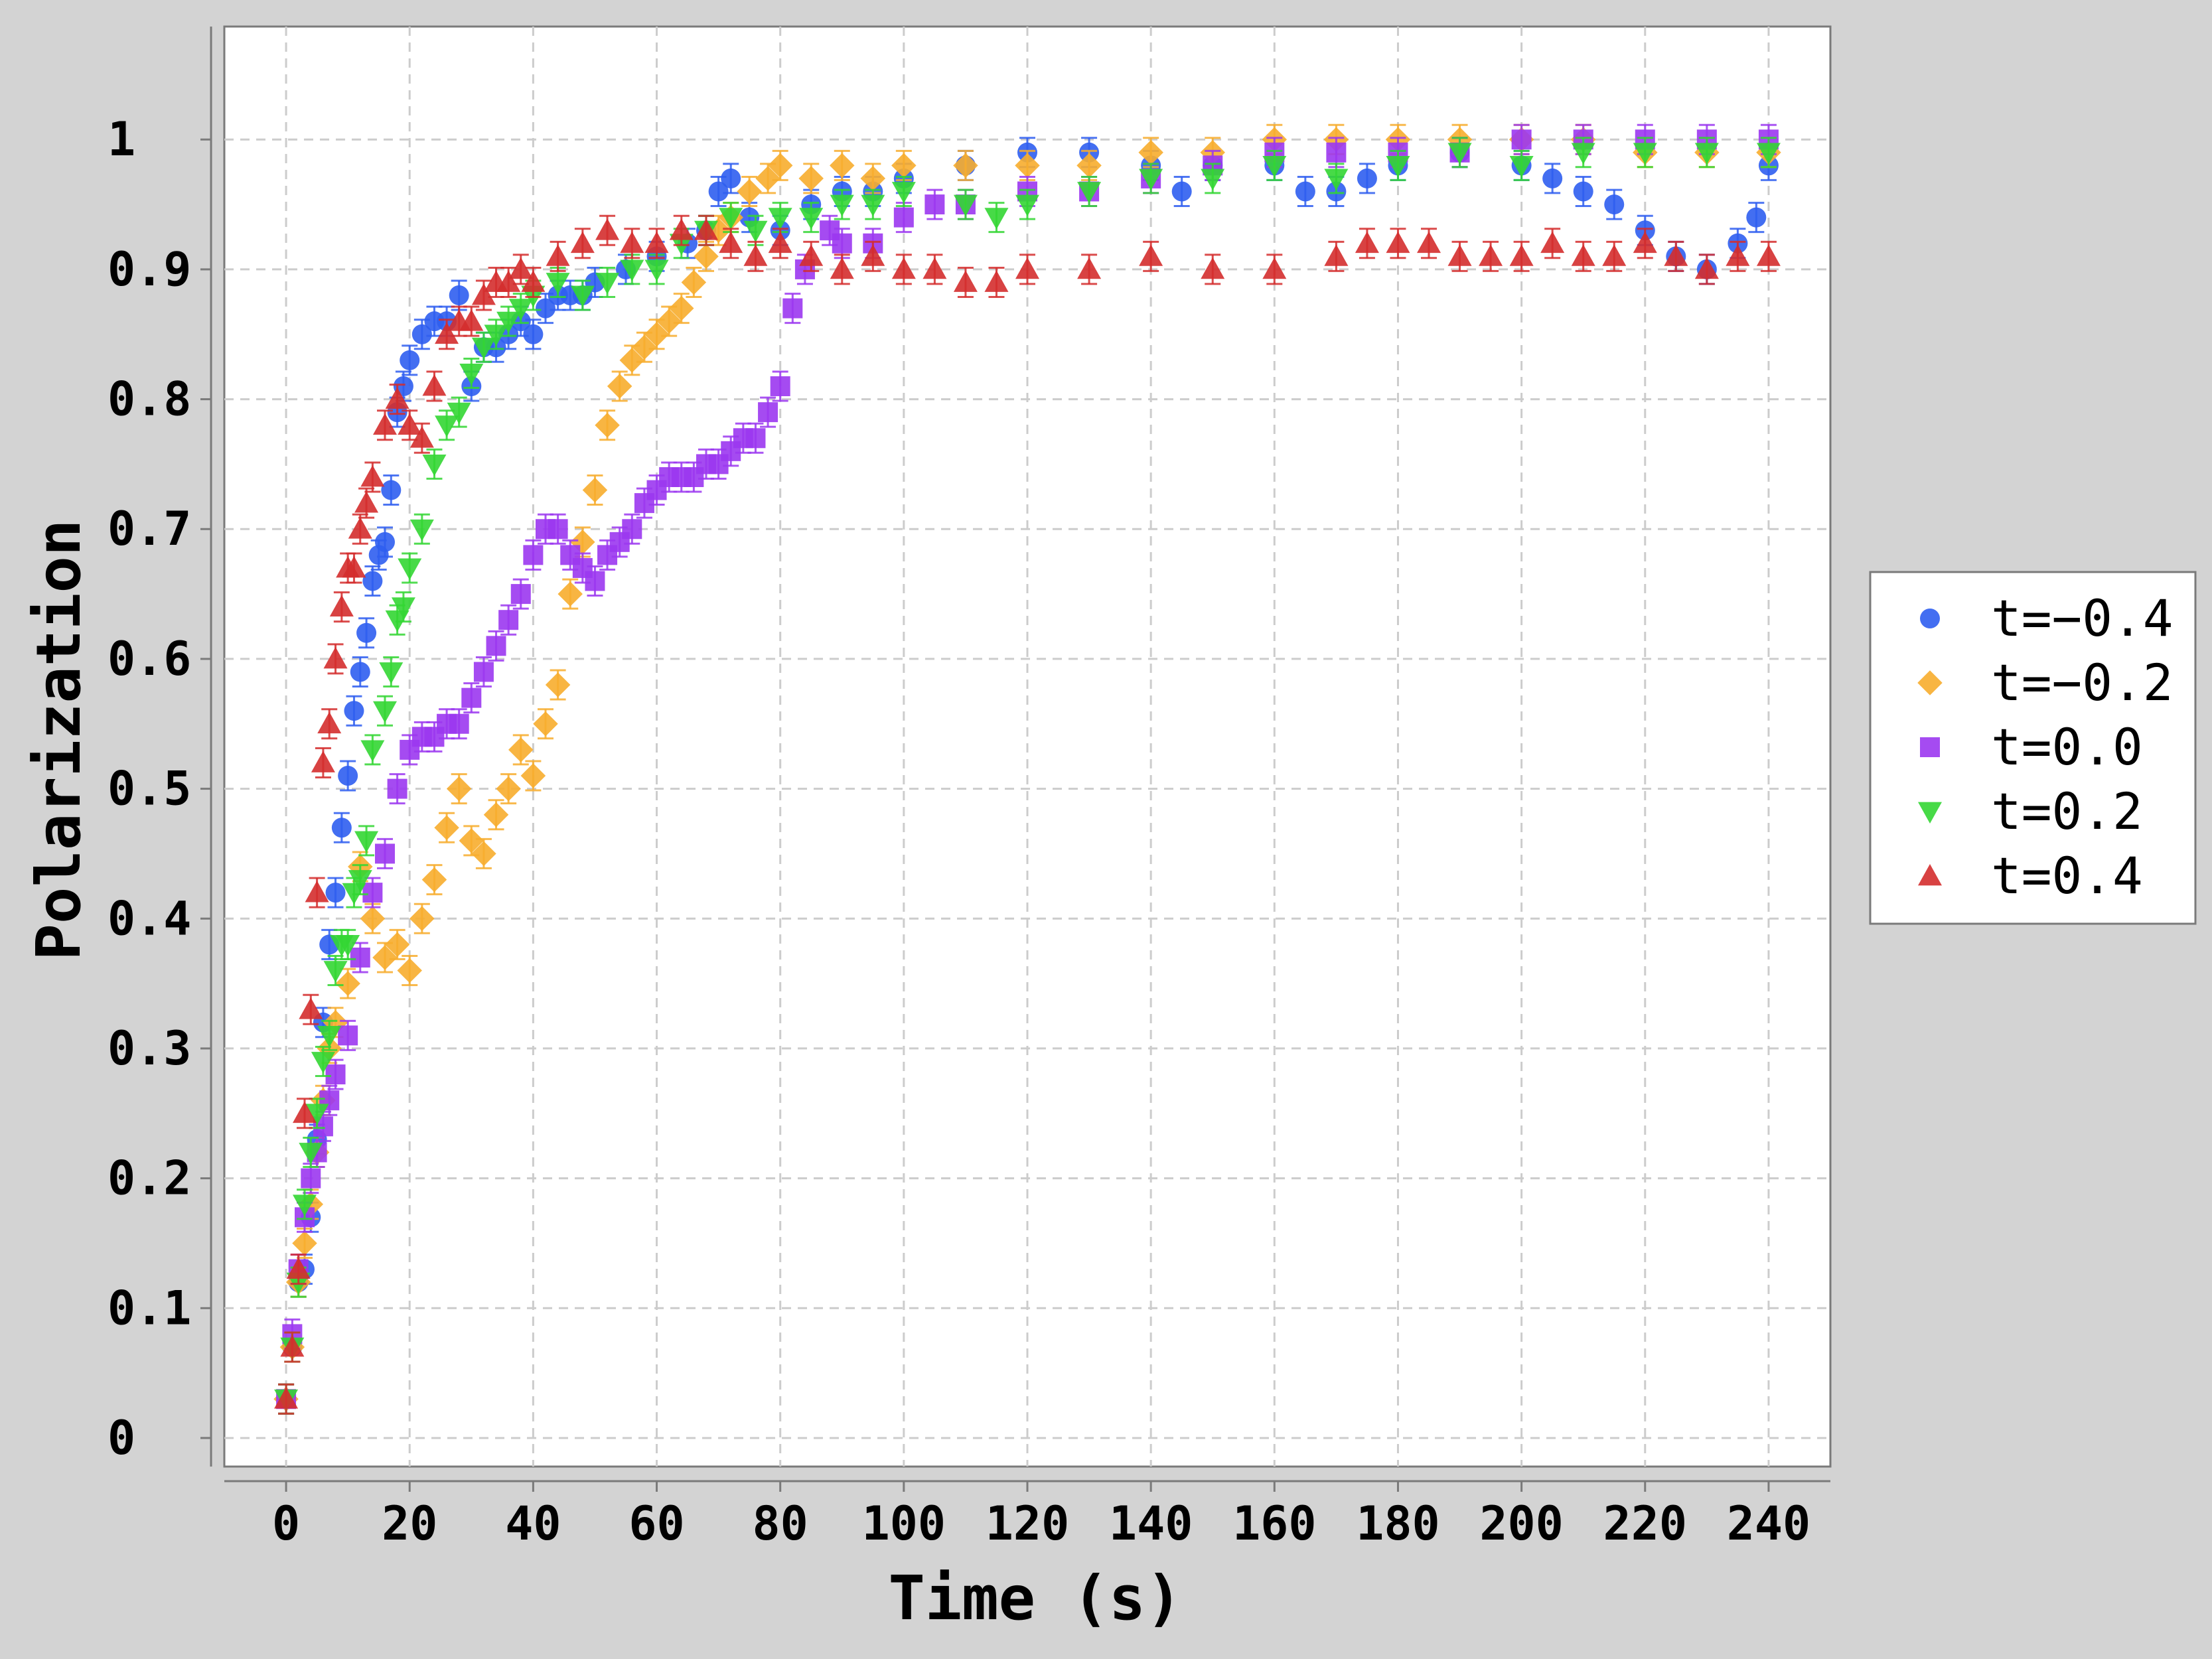 The height and width of the screenshot is (1659, 2212). I want to click on y-tick-label: 0, so click(121, 1438).